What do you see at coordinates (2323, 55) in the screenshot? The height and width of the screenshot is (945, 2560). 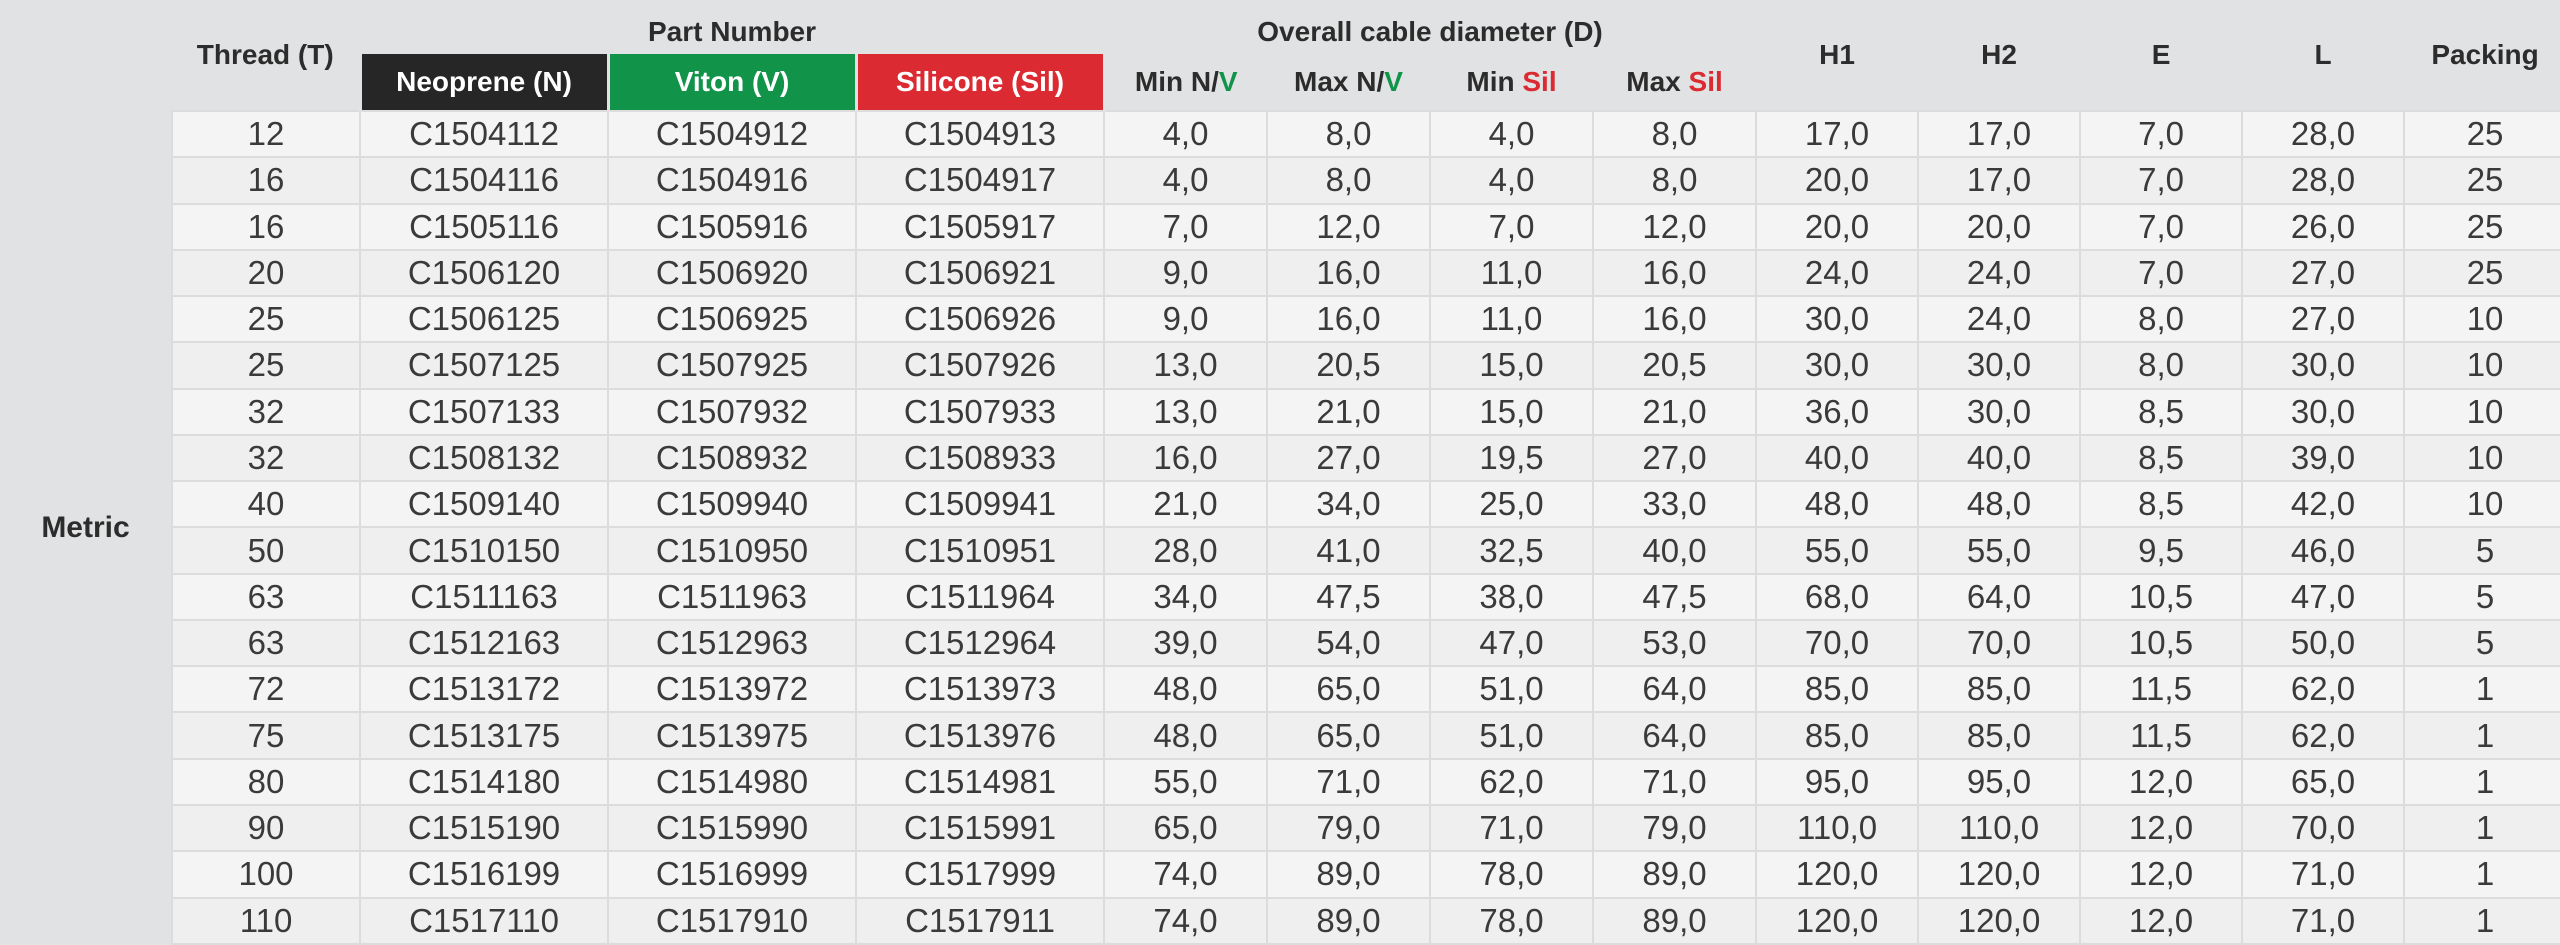 I see `col-header-l: L` at bounding box center [2323, 55].